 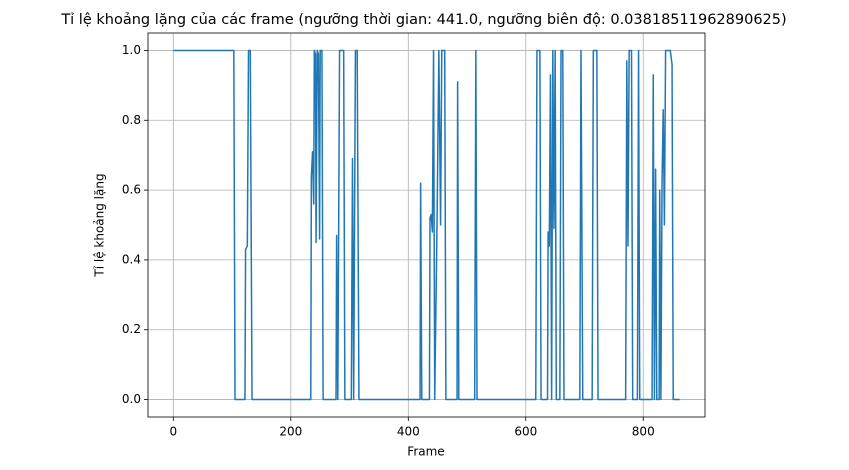 I want to click on y-tick-label: 0.6, so click(x=131, y=190).